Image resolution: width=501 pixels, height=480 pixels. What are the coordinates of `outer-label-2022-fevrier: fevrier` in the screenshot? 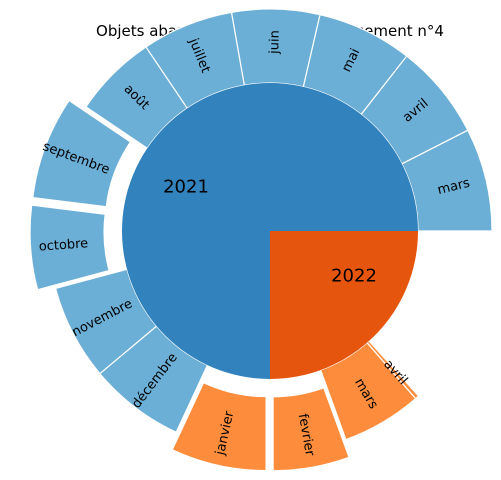 It's located at (306, 435).